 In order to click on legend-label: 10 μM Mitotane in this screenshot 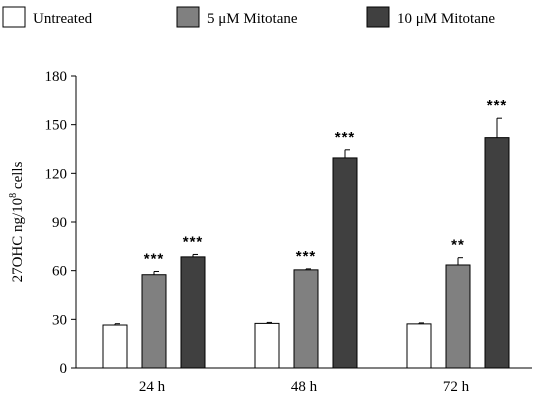, I will do `click(446, 19)`.